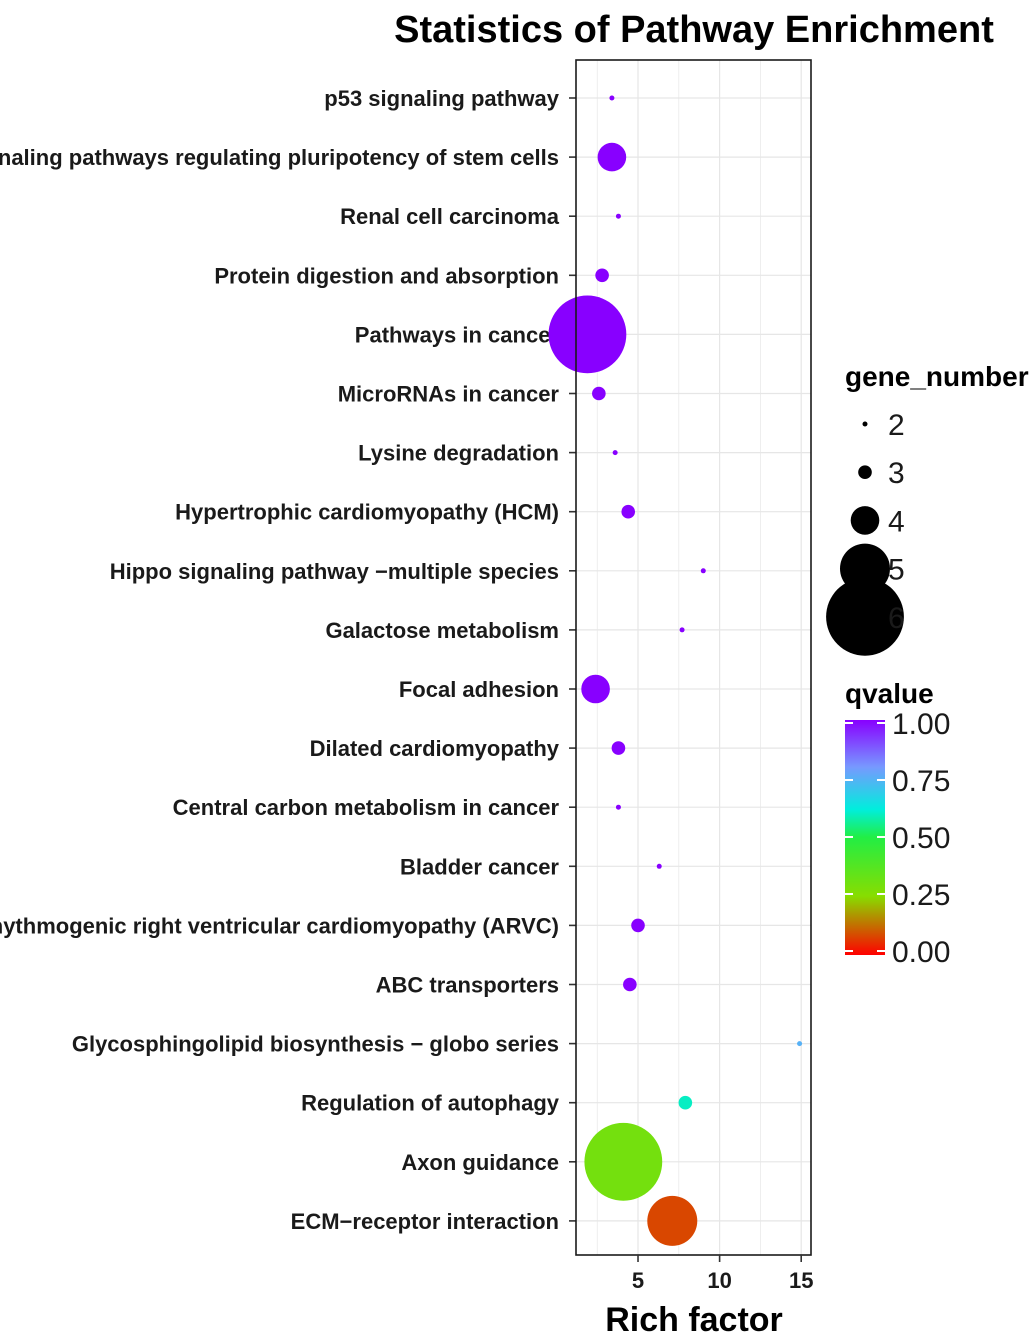 The width and height of the screenshot is (1030, 1339). Describe the element at coordinates (694, 1320) in the screenshot. I see `x-axis-label: Rich factor` at that location.